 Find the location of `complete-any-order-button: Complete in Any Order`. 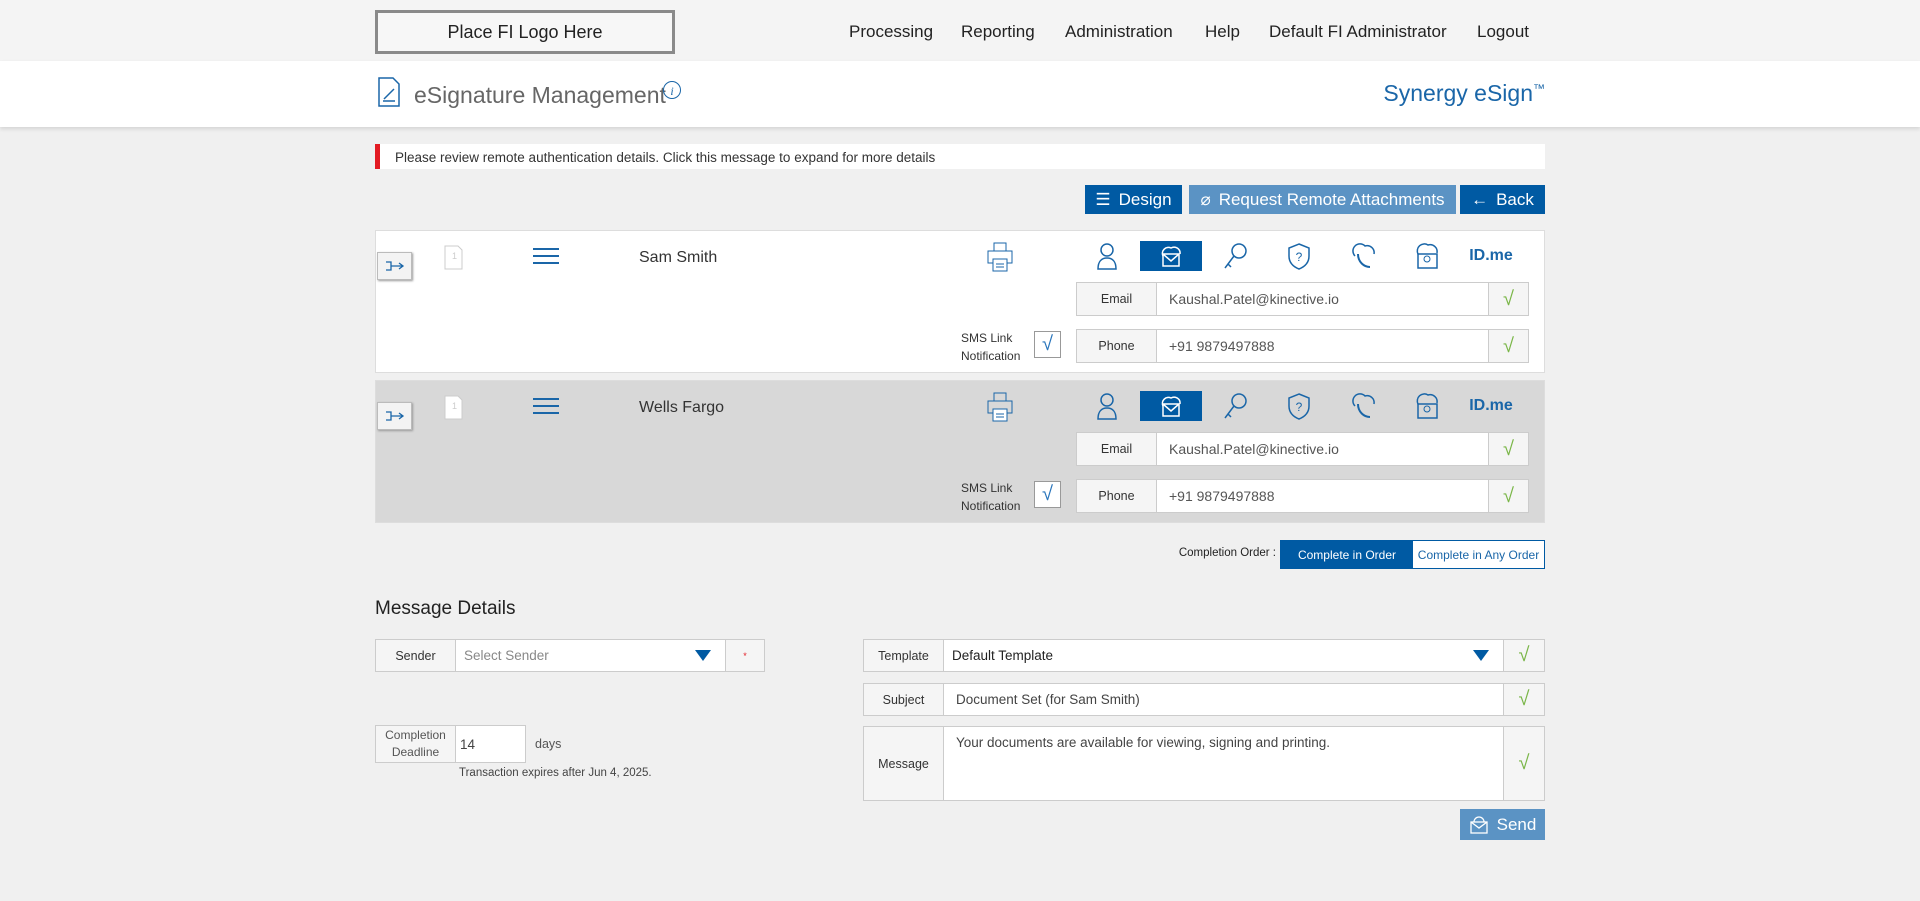

complete-any-order-button: Complete in Any Order is located at coordinates (1478, 554).